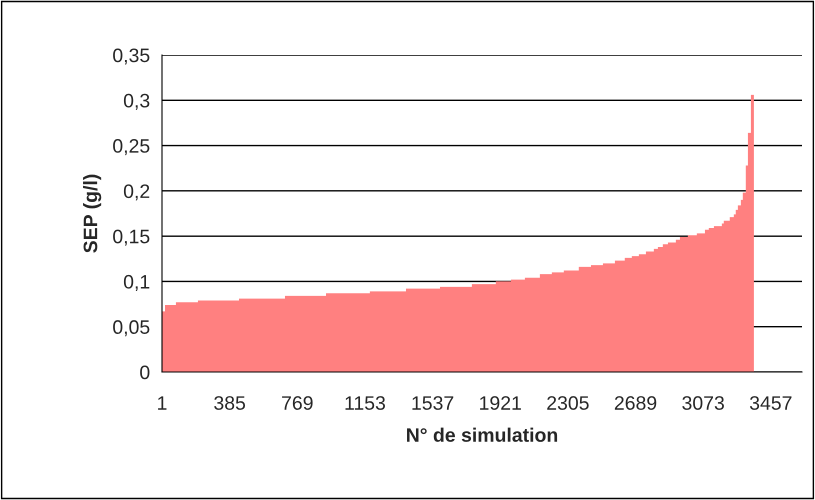  What do you see at coordinates (568, 403) in the screenshot?
I see `x-tick-label: 2305` at bounding box center [568, 403].